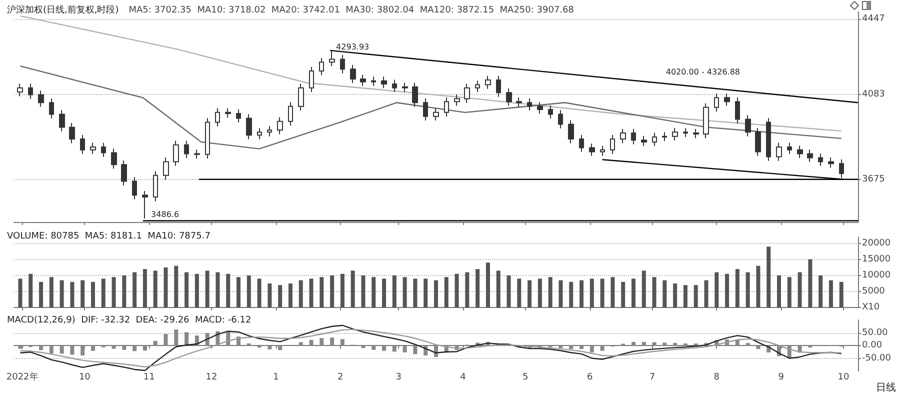 The width and height of the screenshot is (900, 393). What do you see at coordinates (877, 358) in the screenshot?
I see `y-tick-label: -50.00` at bounding box center [877, 358].